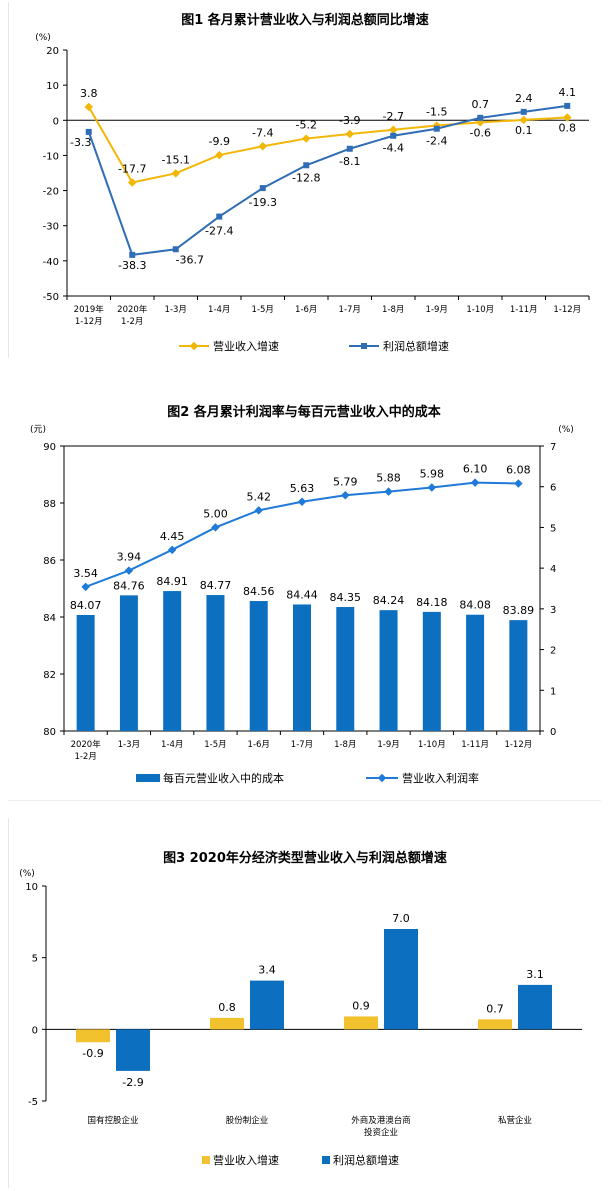 The height and width of the screenshot is (1191, 609). What do you see at coordinates (259, 745) in the screenshot?
I see `x-category-label: 1-6月` at bounding box center [259, 745].